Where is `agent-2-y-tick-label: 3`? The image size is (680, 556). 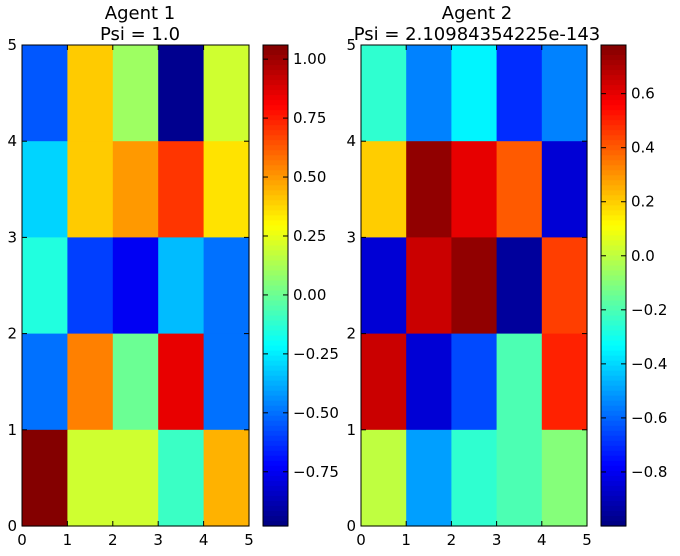 agent-2-y-tick-label: 3 is located at coordinates (351, 237).